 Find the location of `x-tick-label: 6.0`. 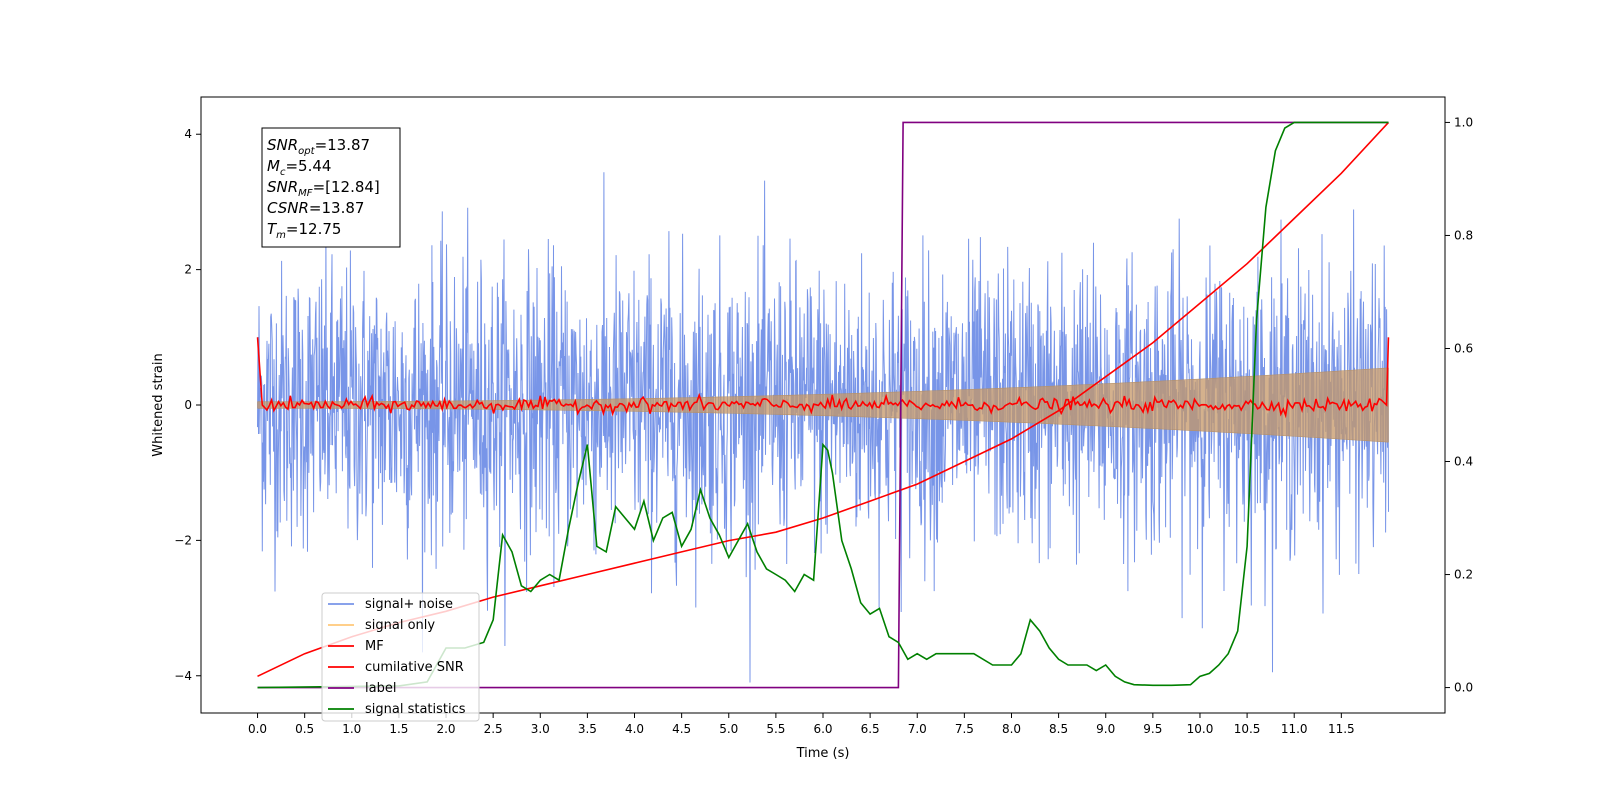

x-tick-label: 6.0 is located at coordinates (822, 729).